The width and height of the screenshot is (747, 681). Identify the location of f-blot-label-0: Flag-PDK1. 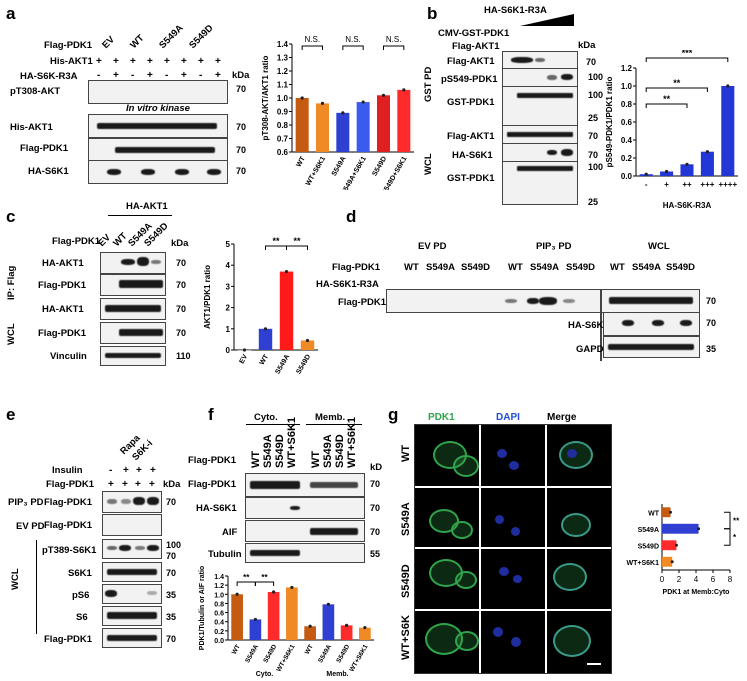
(212, 484).